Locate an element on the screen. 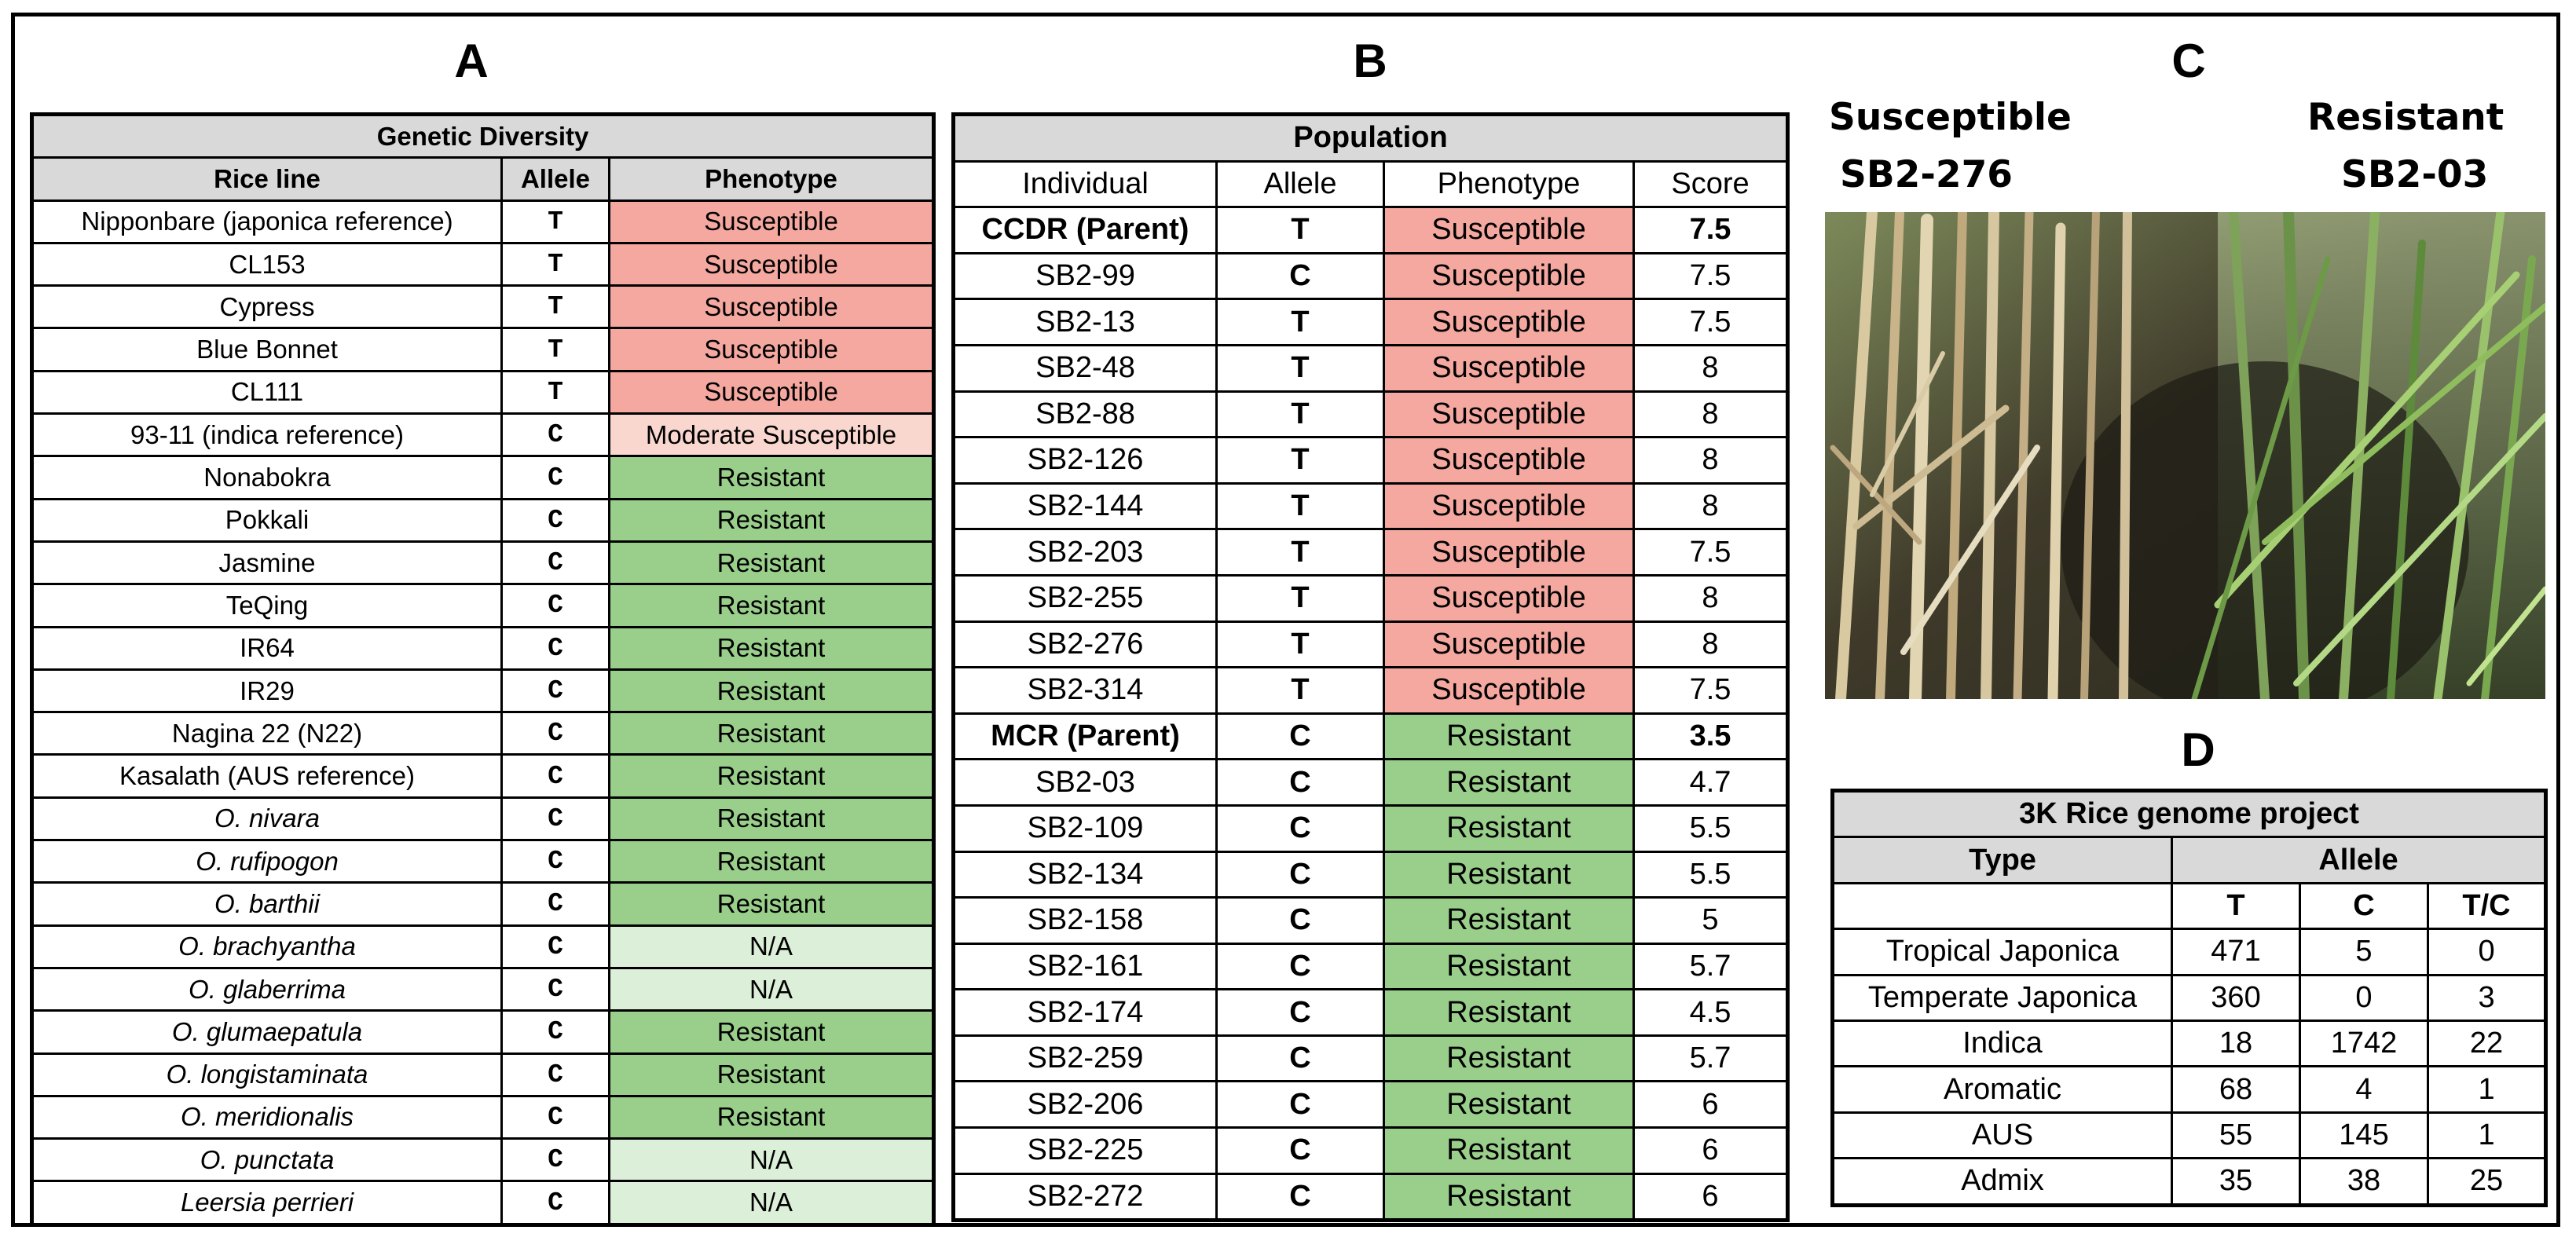 The height and width of the screenshot is (1241, 2576). table-a-row: O. longistaminata C Resistant is located at coordinates (484, 1074).